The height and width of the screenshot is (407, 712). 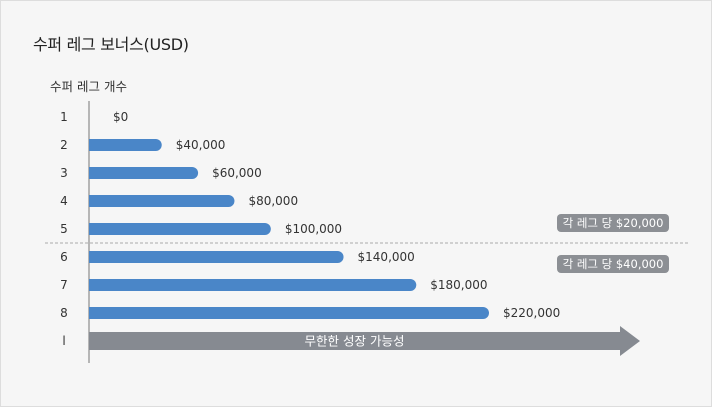 I want to click on growth-arrow, so click(x=364, y=341).